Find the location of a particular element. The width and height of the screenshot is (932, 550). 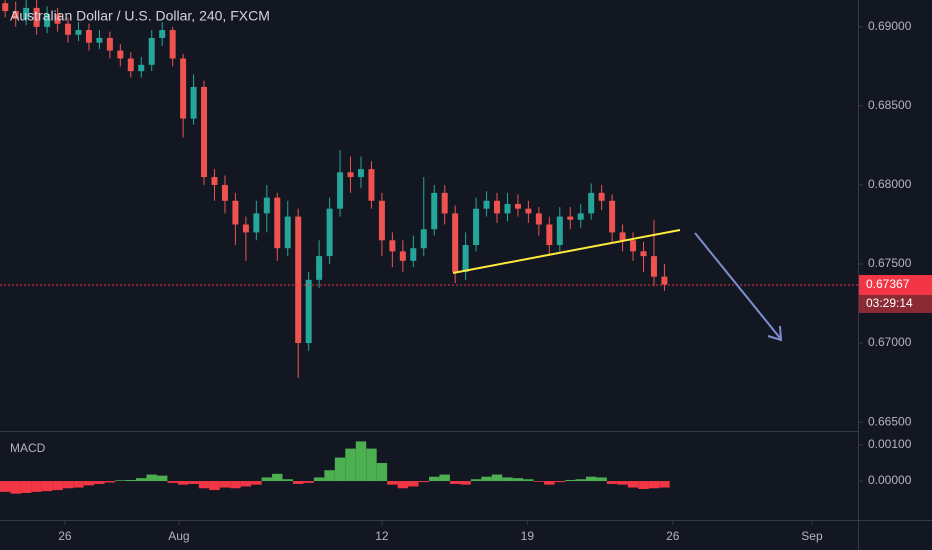

countdown-label: 03:29:14 is located at coordinates (889, 303).